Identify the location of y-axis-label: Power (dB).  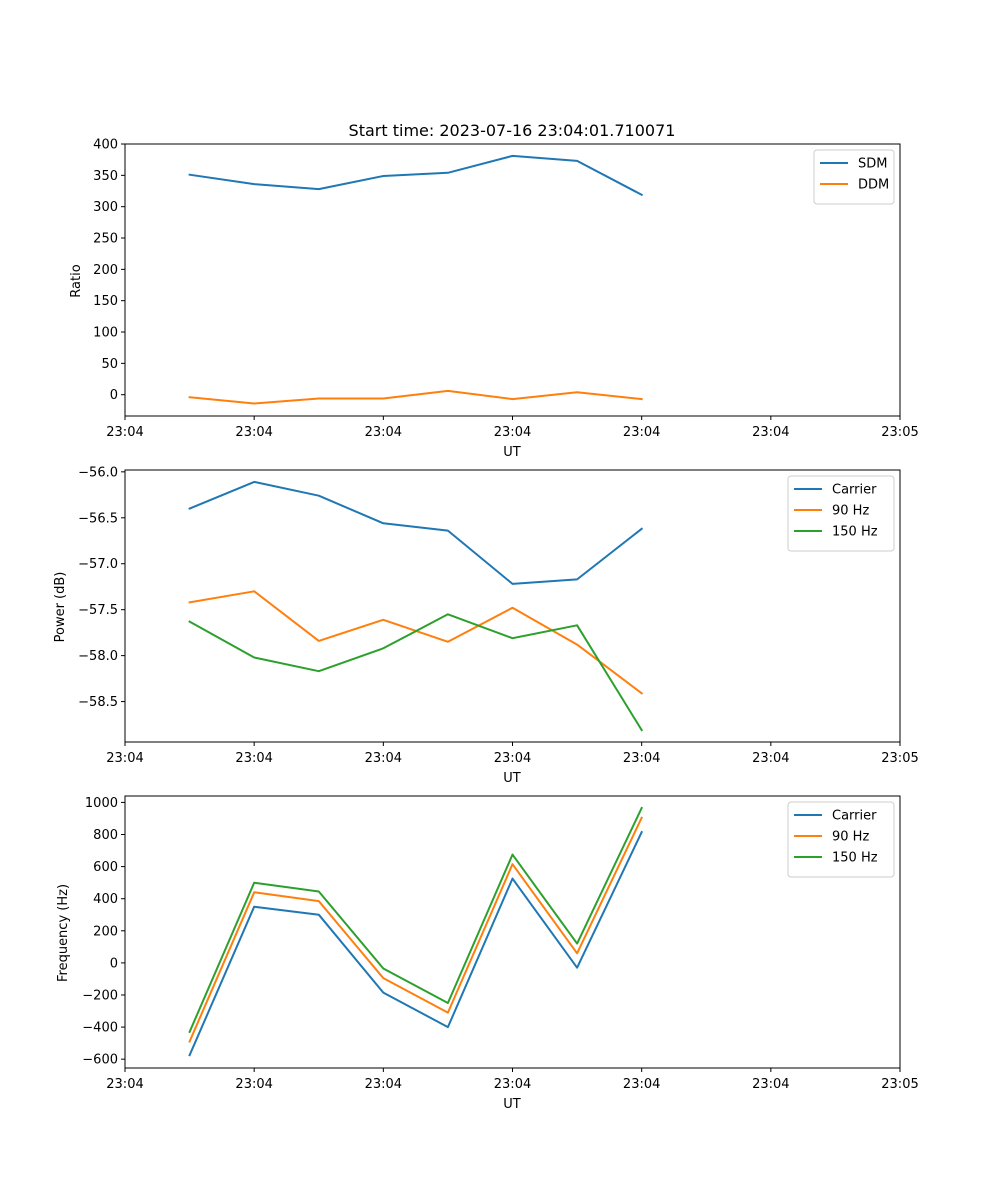
(60, 607).